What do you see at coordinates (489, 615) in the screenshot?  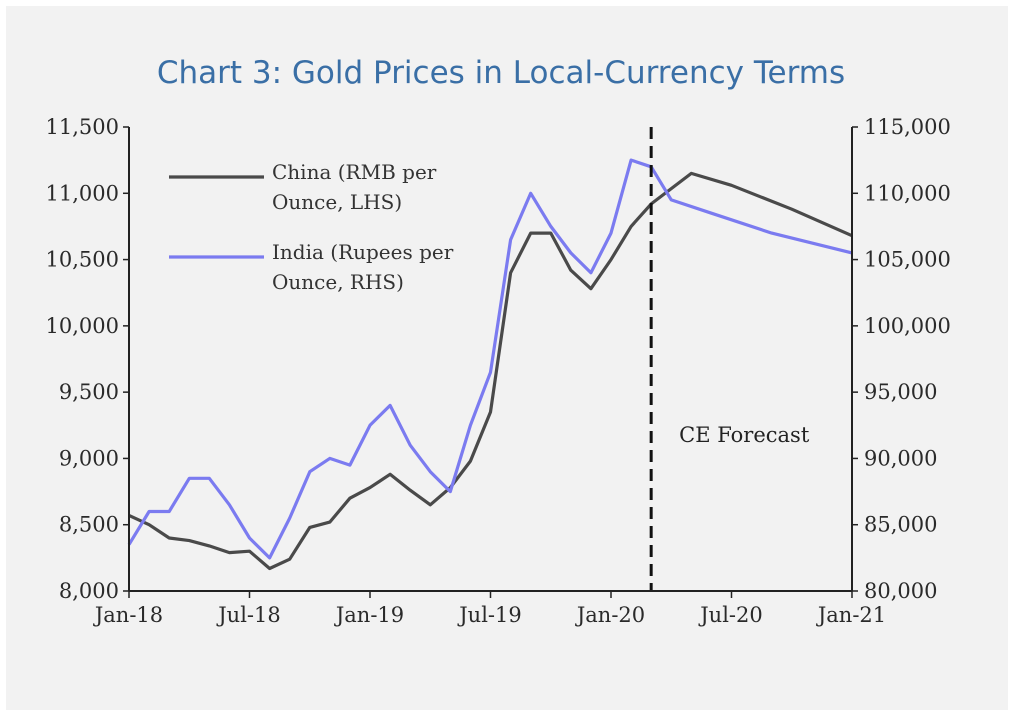 I see `x-tick-label: Jul-19` at bounding box center [489, 615].